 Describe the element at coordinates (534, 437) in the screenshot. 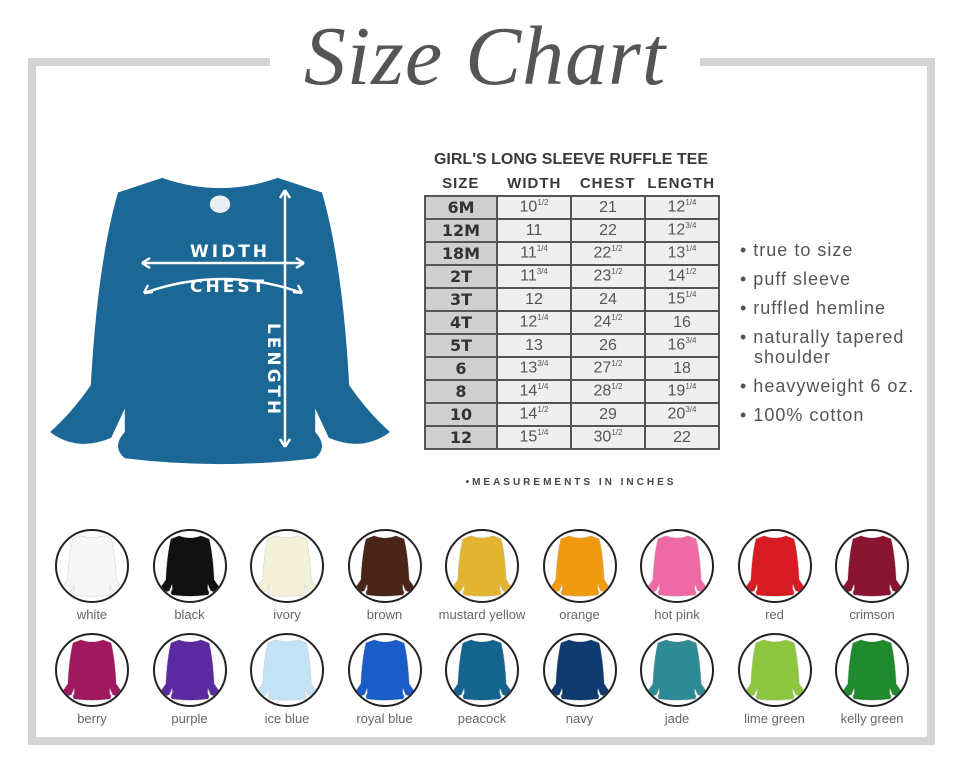

I see `width-cell: 151/4` at that location.